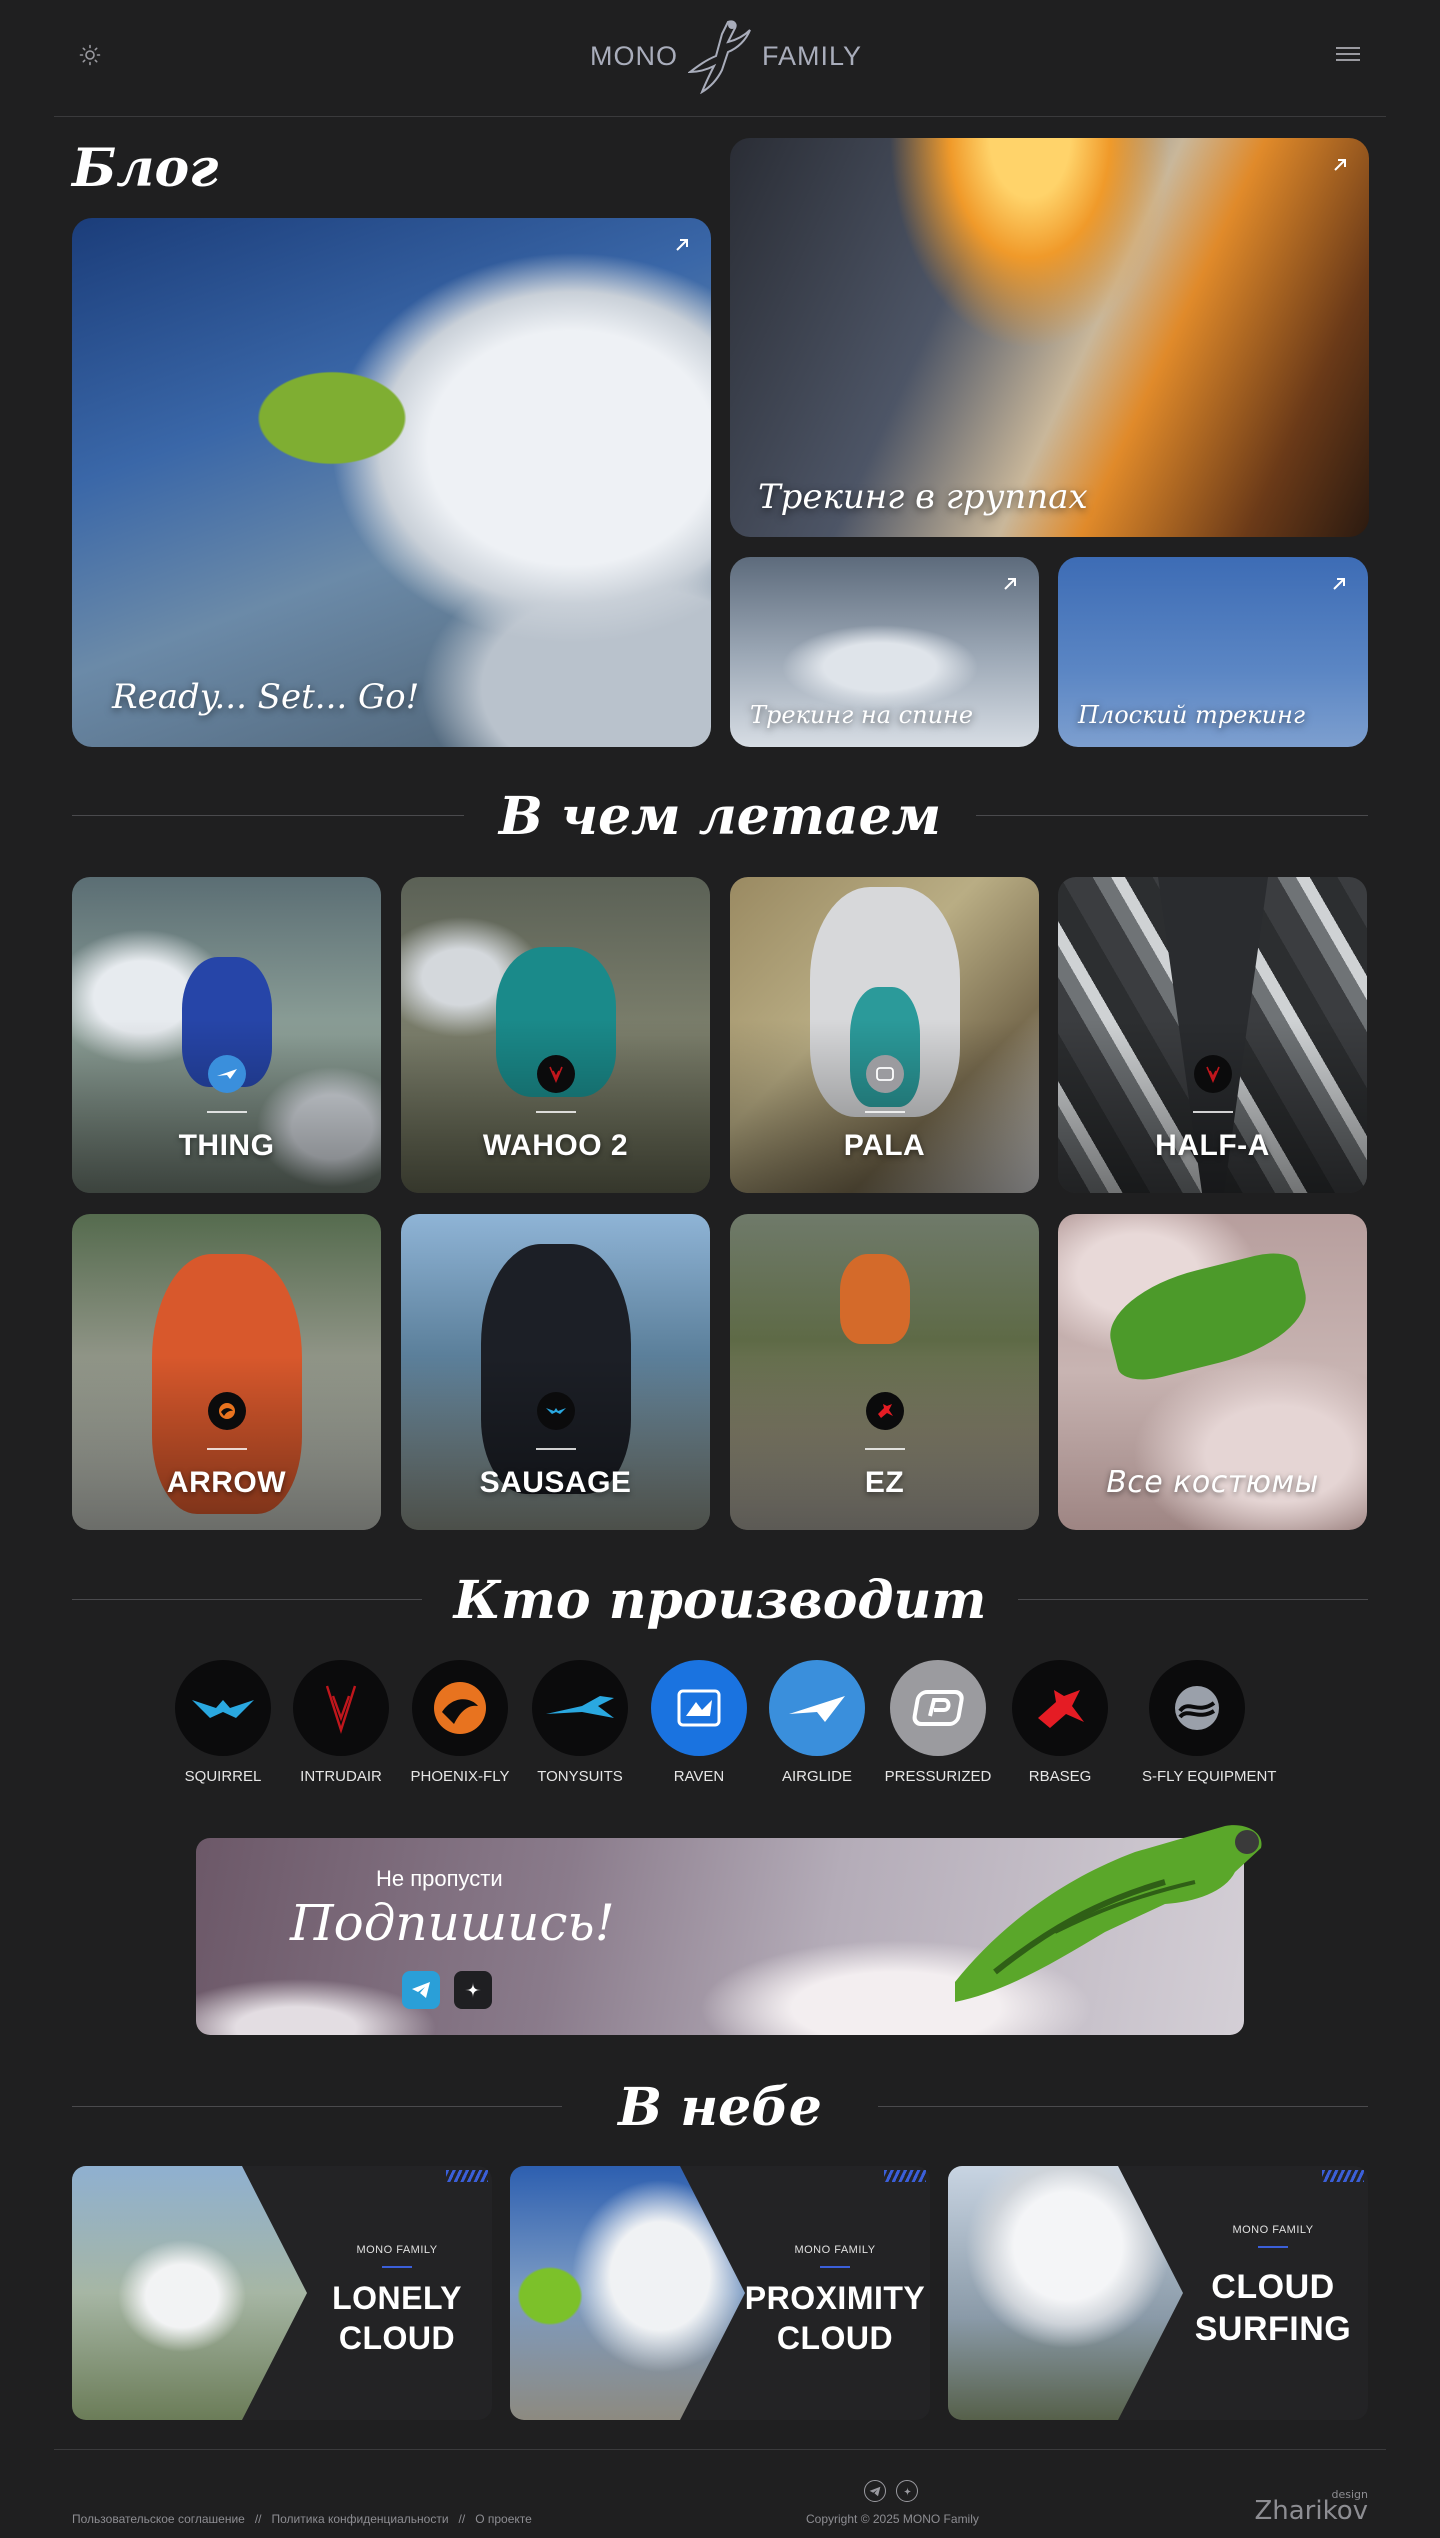  I want to click on maker-name: PRESSURIZED, so click(938, 1776).